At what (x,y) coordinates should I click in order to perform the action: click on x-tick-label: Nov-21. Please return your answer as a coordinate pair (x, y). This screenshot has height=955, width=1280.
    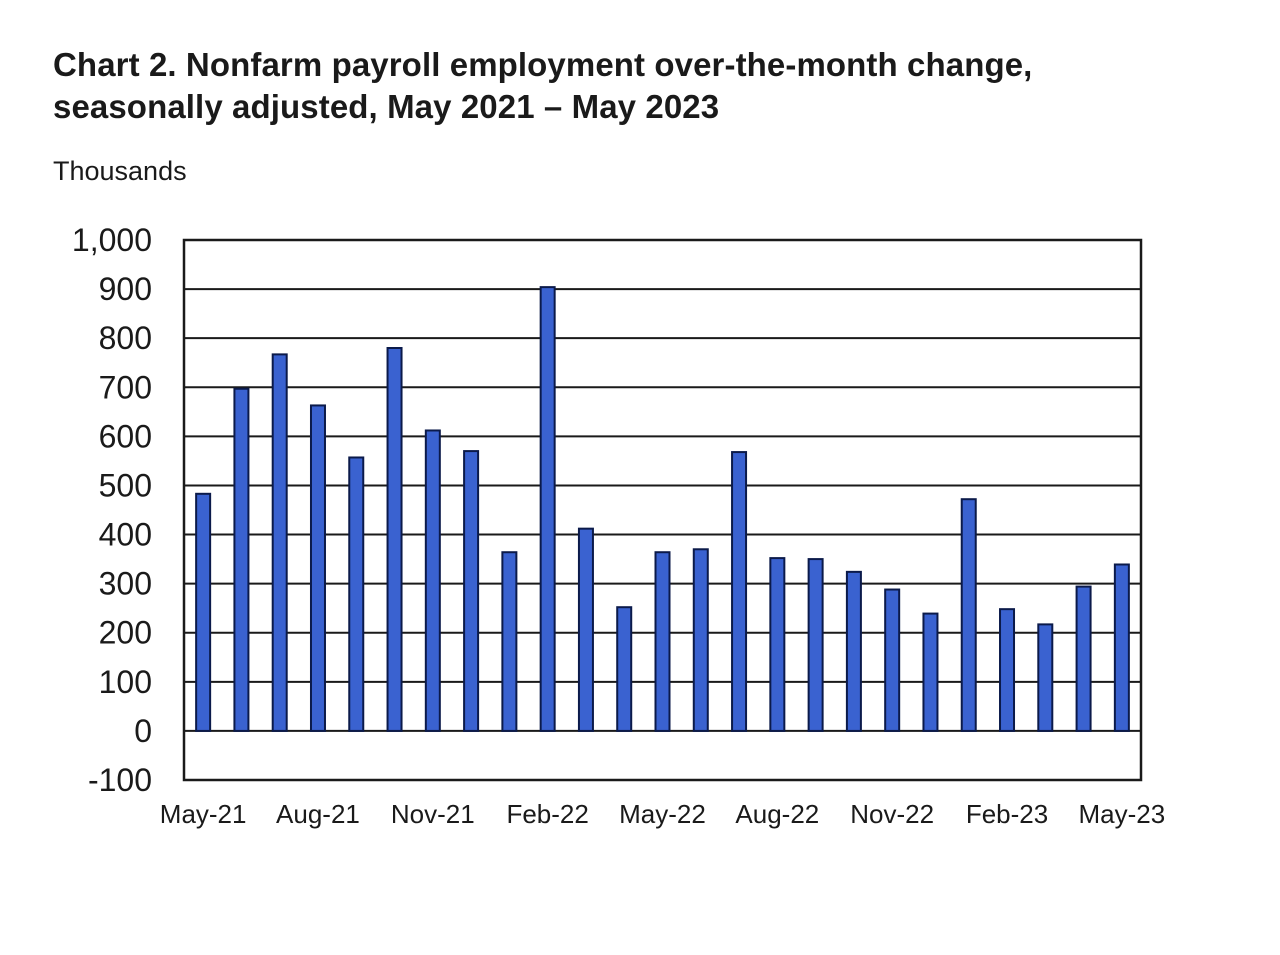
    Looking at the image, I should click on (433, 814).